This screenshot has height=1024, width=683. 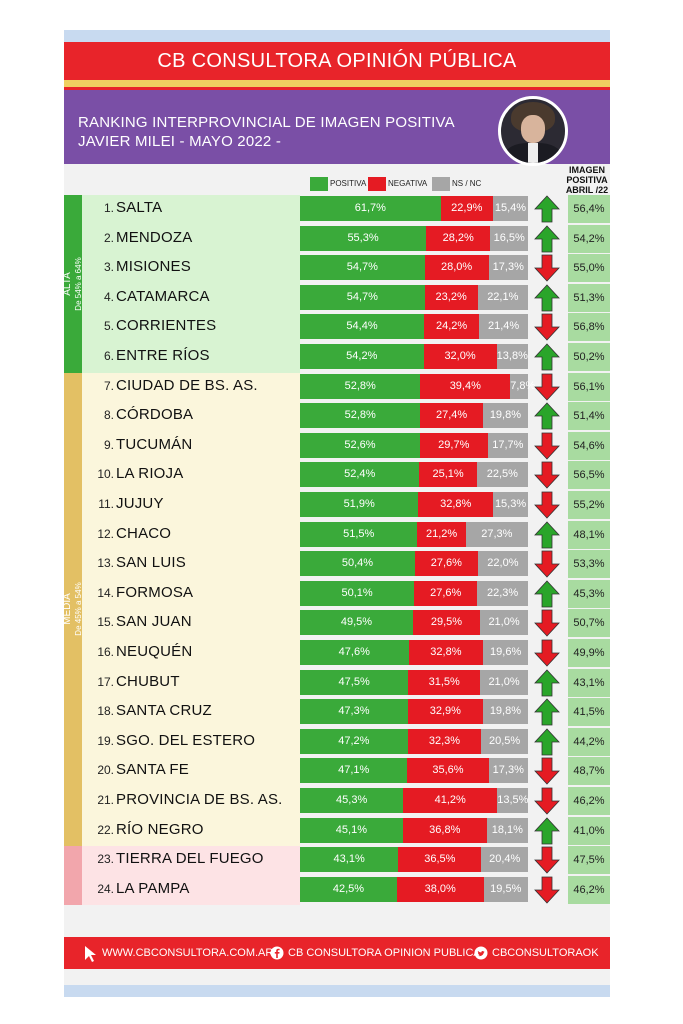 I want to click on table-row: 23. TIERRA DEL FUEGO 43,1% 36,5% 20,4% 47,5%, so click(x=337, y=860).